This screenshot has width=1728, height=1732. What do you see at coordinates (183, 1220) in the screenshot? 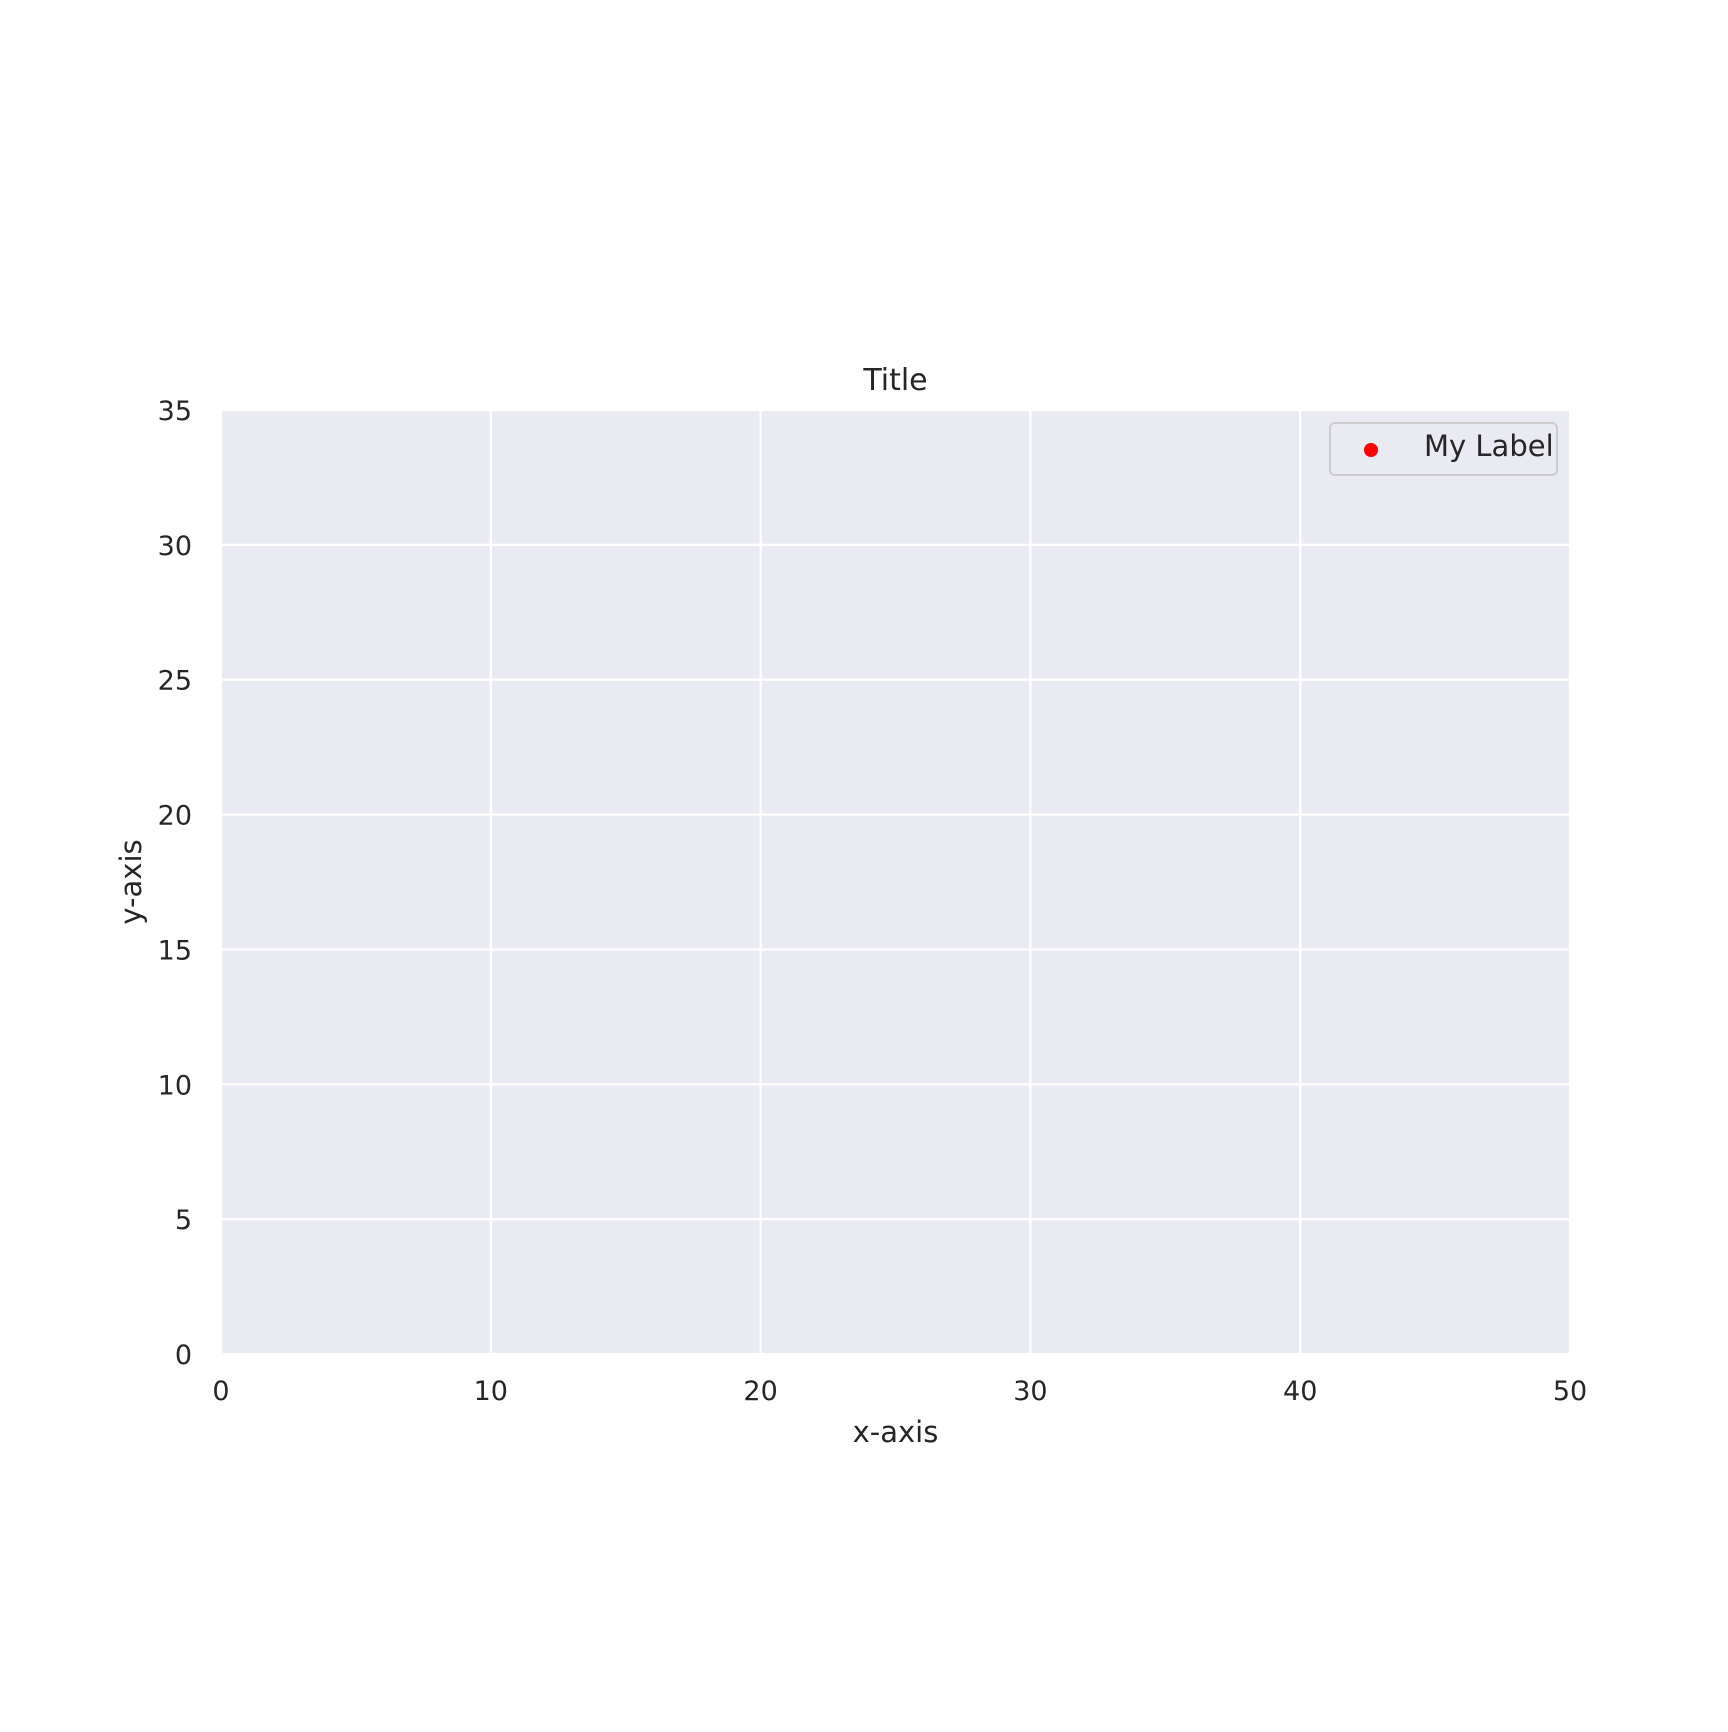
I see `y-tick-label: 5` at bounding box center [183, 1220].